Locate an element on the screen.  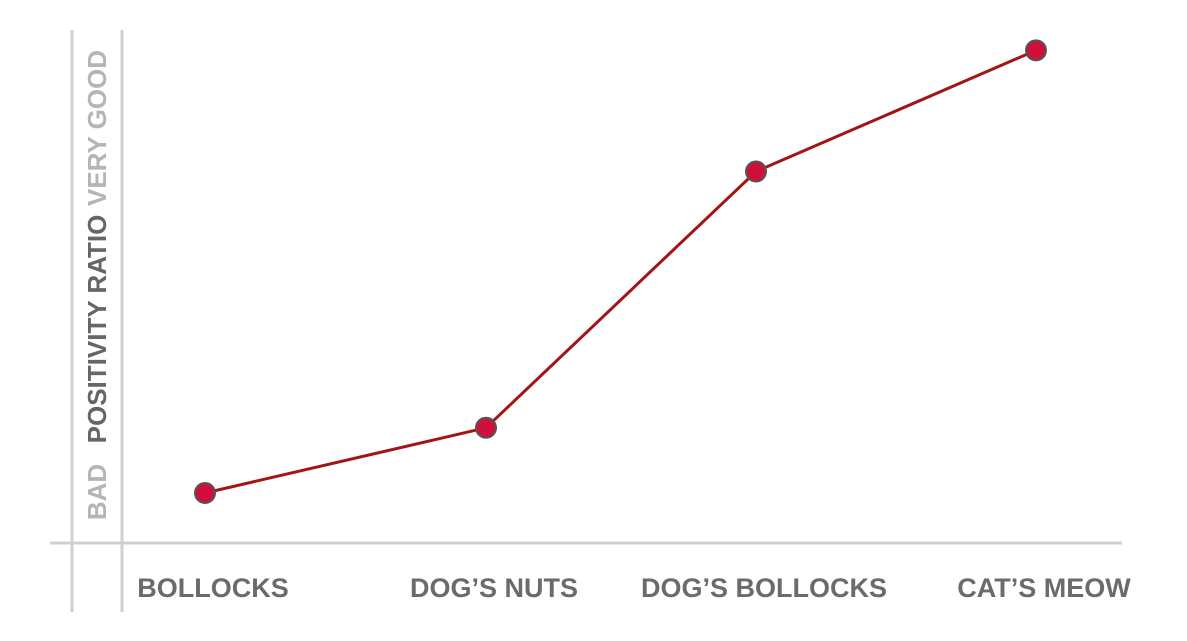
x-tick-label: DOG’S BOLLOCKS is located at coordinates (764, 588).